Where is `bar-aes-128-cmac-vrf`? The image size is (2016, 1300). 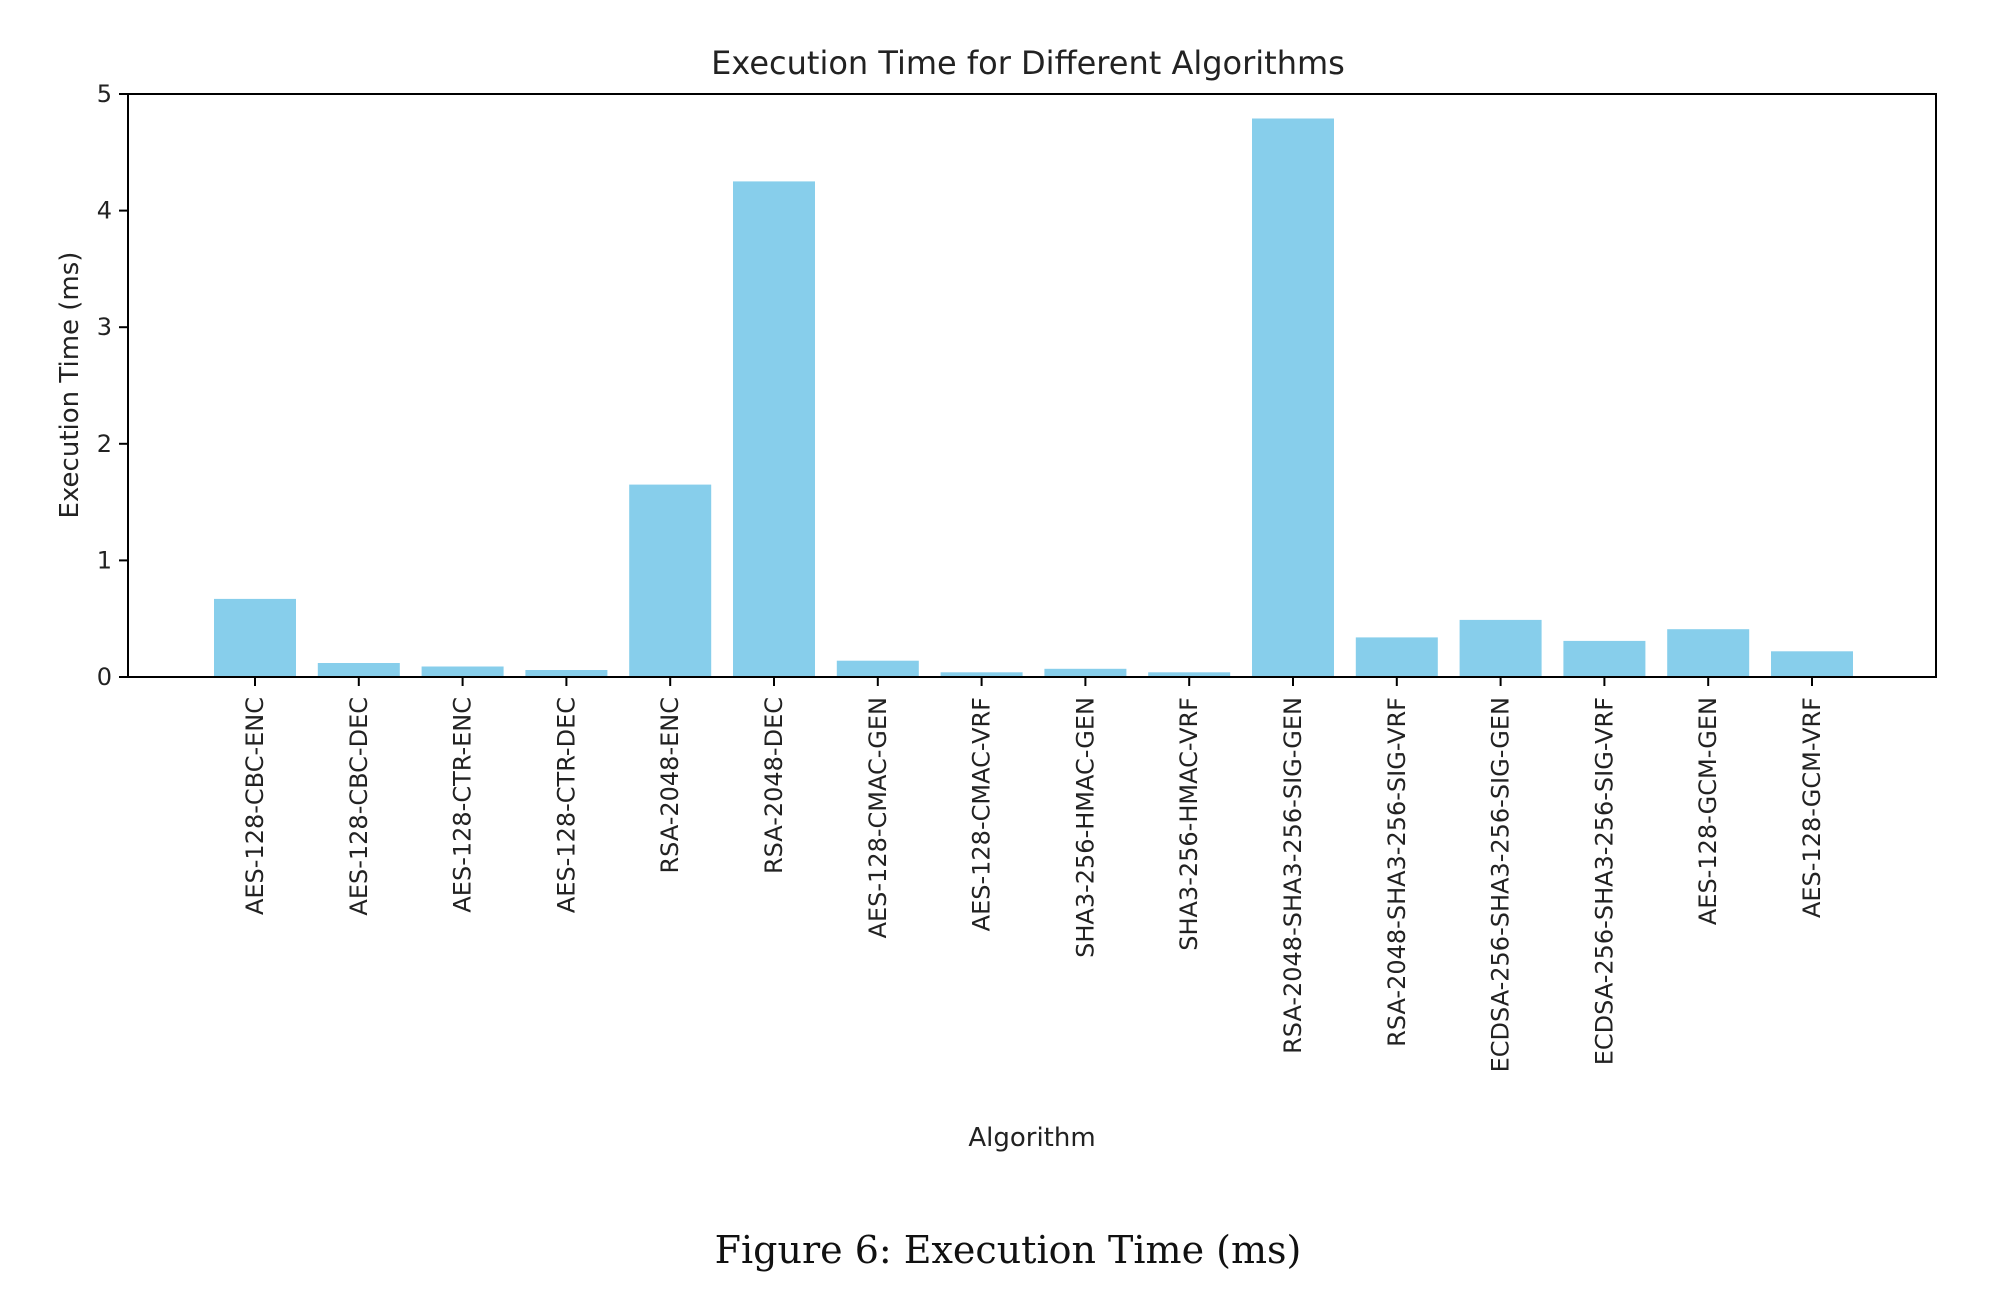 bar-aes-128-cmac-vrf is located at coordinates (981, 674).